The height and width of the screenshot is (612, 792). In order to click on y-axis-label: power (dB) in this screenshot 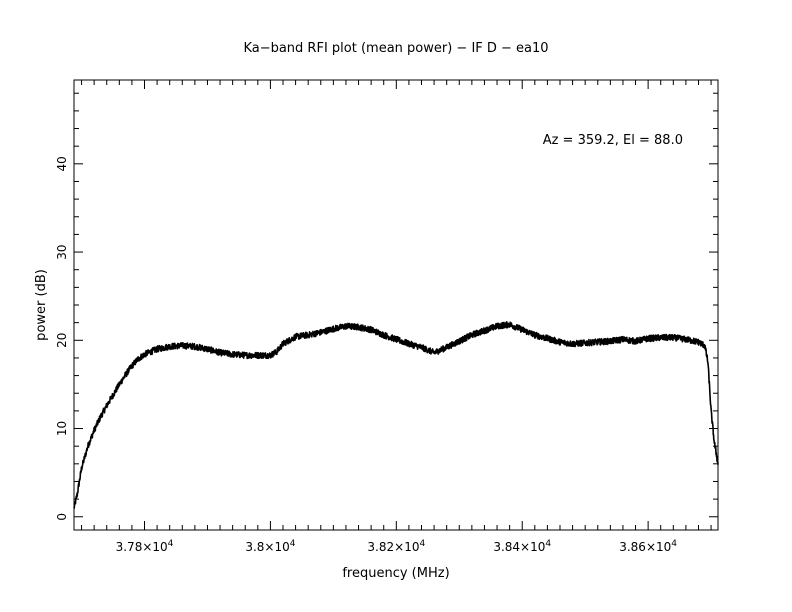, I will do `click(41, 305)`.